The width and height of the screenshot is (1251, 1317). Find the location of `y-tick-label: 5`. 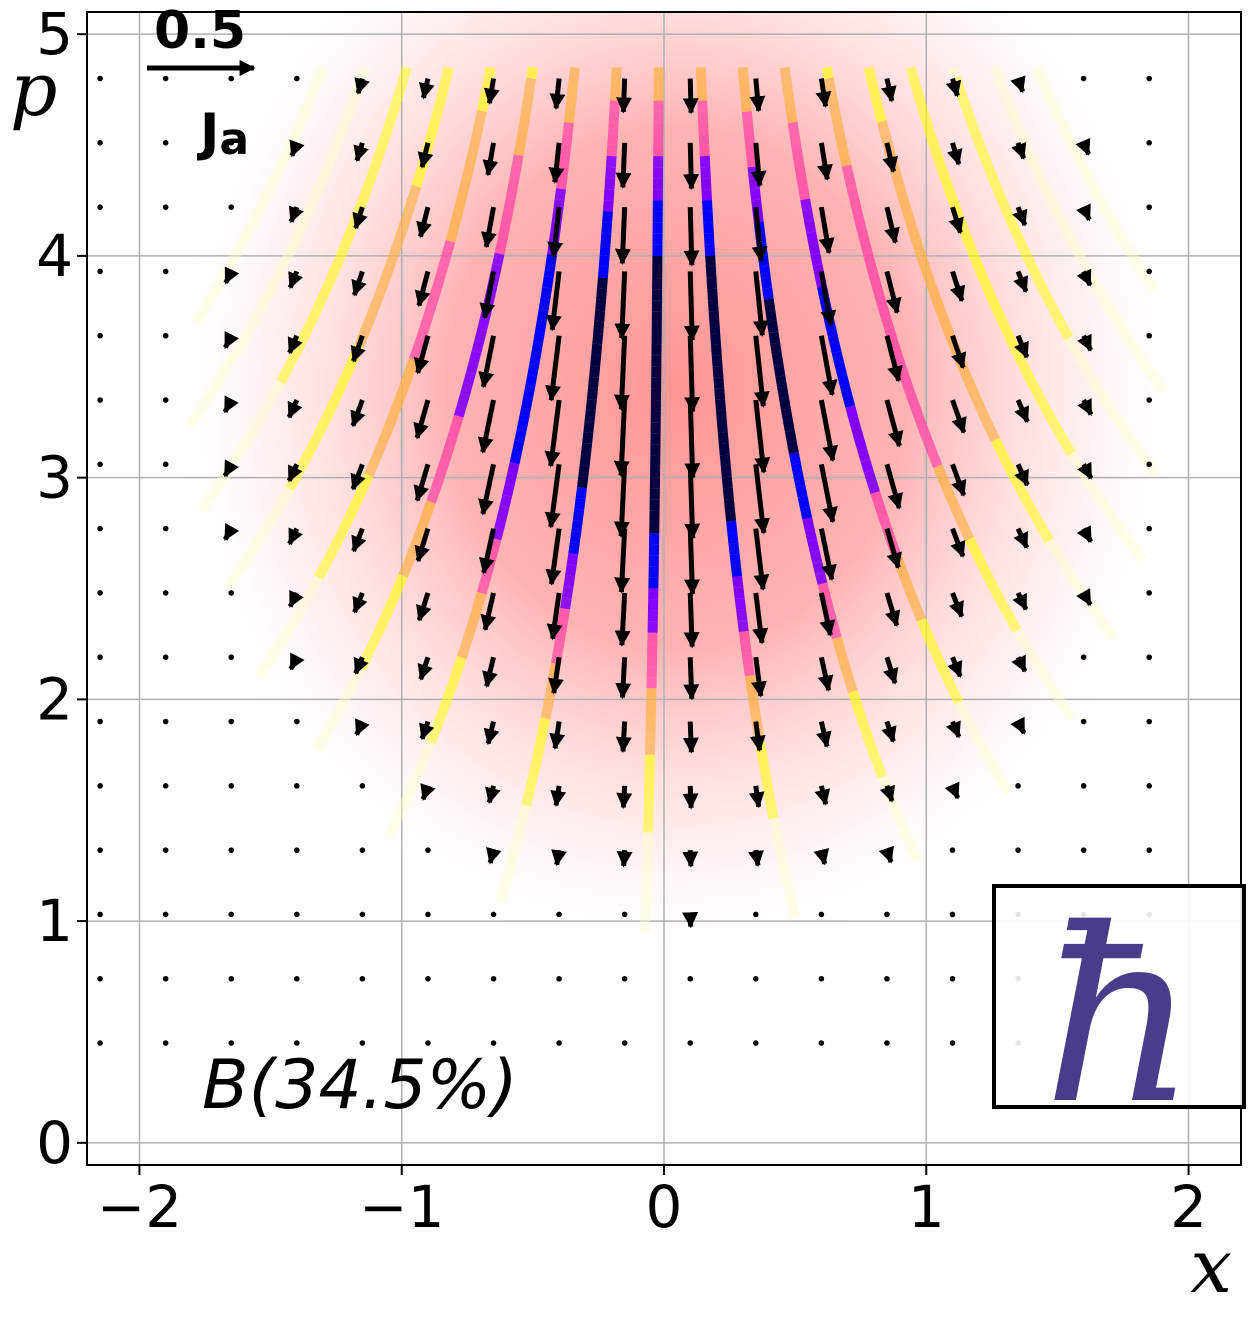

y-tick-label: 5 is located at coordinates (54, 34).